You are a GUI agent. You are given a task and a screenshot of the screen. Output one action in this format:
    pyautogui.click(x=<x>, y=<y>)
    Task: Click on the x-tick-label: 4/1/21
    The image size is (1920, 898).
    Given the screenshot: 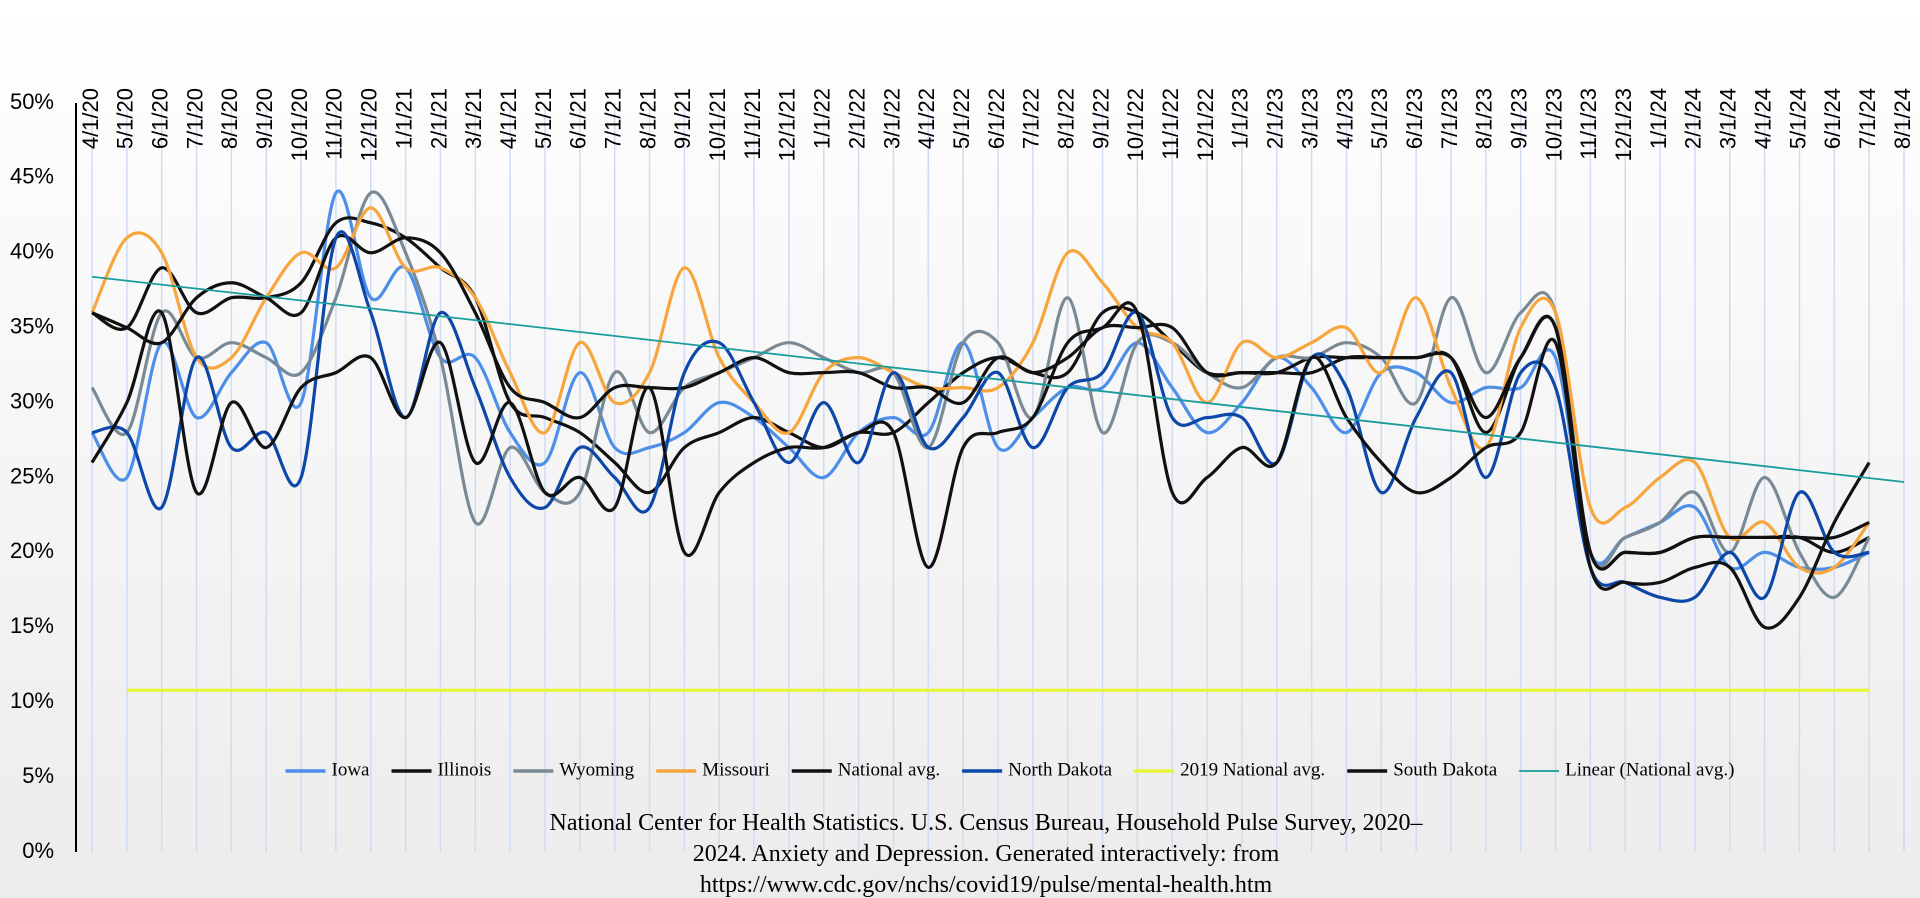 What is the action you would take?
    pyautogui.click(x=508, y=118)
    